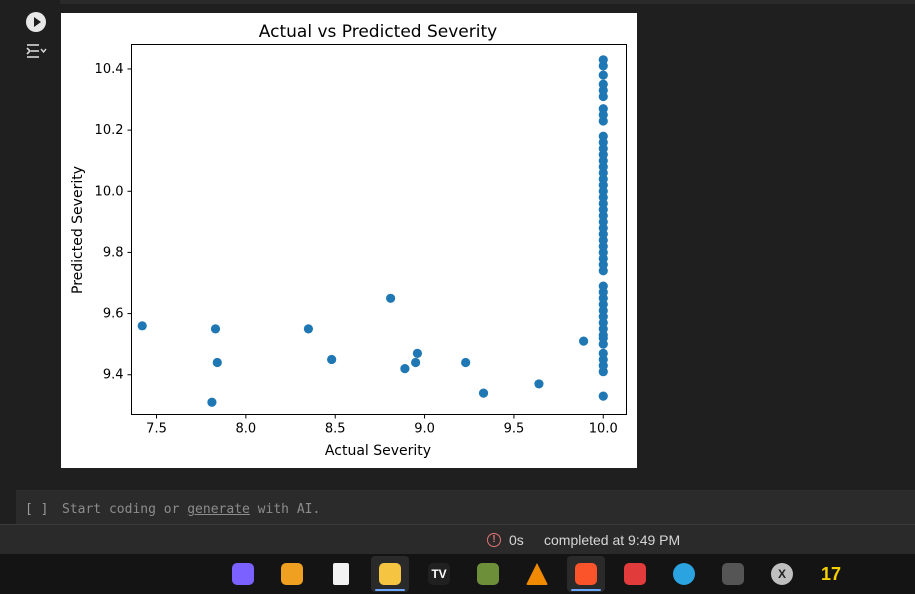 The image size is (915, 594). I want to click on x-axis-label: Actual Severity, so click(378, 451).